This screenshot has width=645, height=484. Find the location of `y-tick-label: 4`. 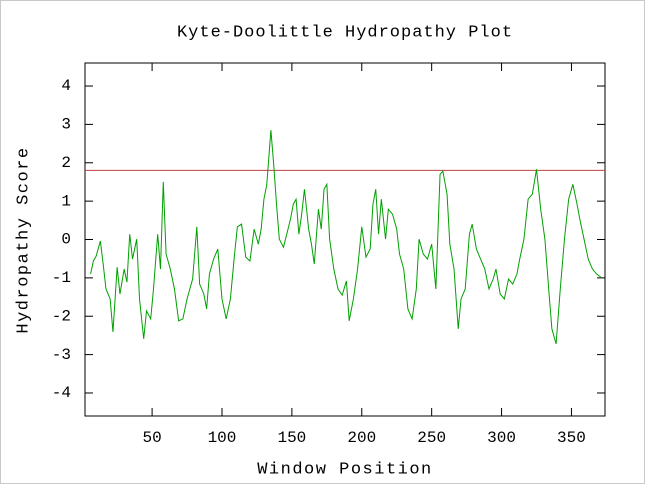

y-tick-label: 4 is located at coordinates (66, 86).